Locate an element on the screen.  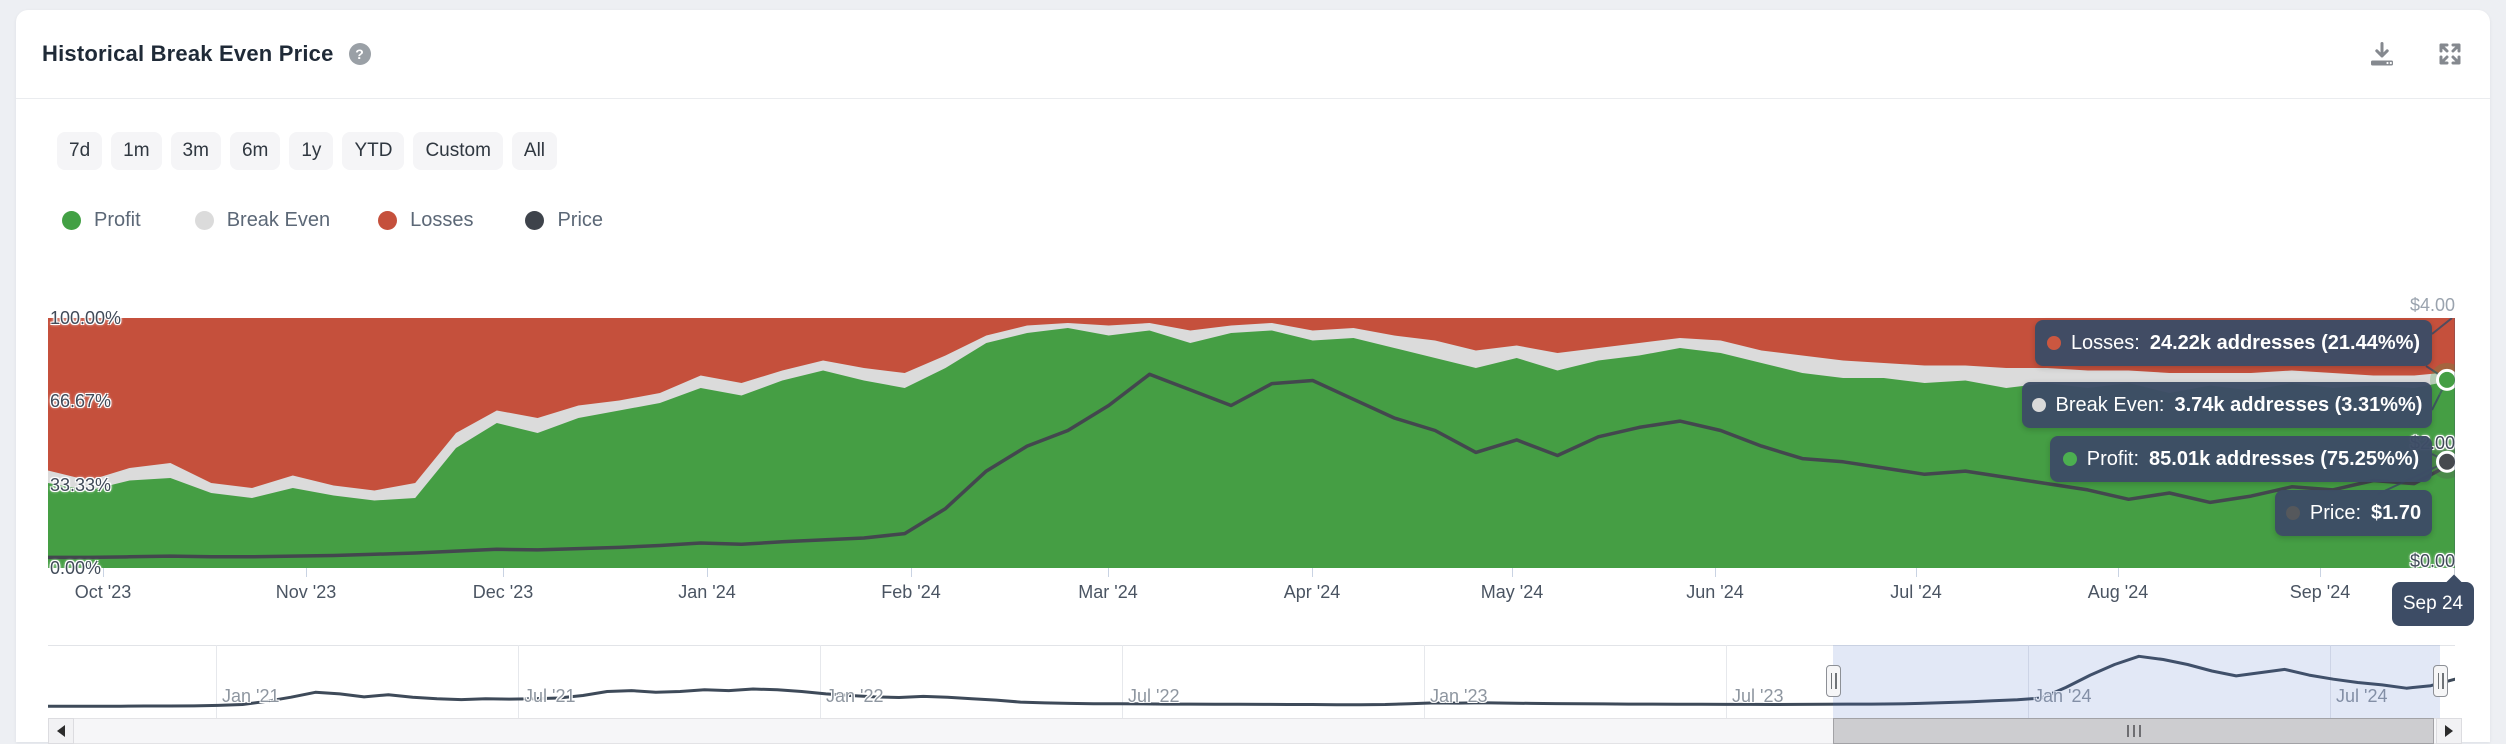
x-axis-label: Feb '24 is located at coordinates (911, 592).